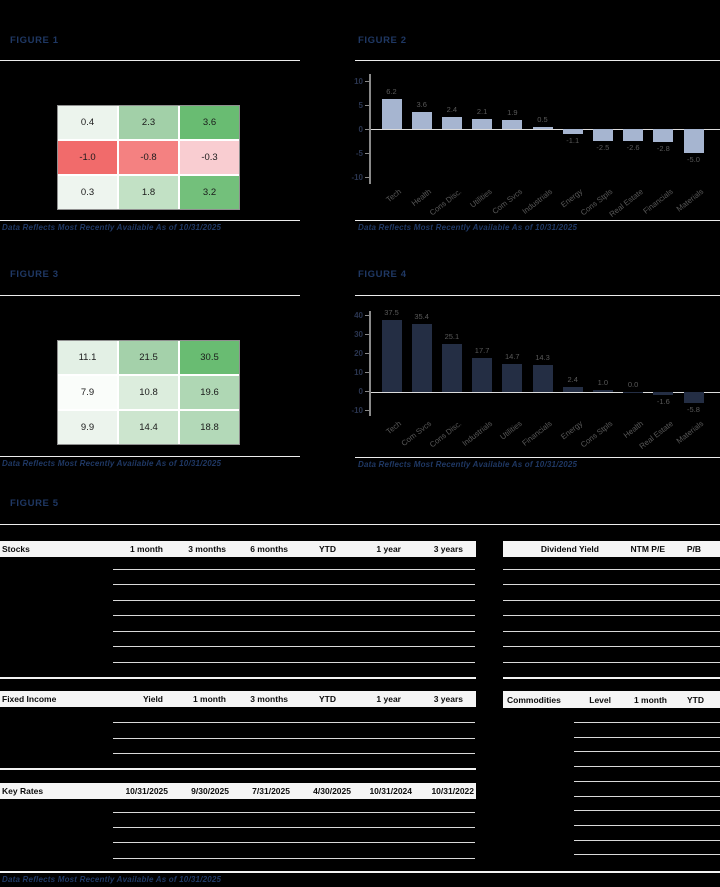 Image resolution: width=720 pixels, height=887 pixels. What do you see at coordinates (209, 157) in the screenshot?
I see `heatmap-cell: -0.3` at bounding box center [209, 157].